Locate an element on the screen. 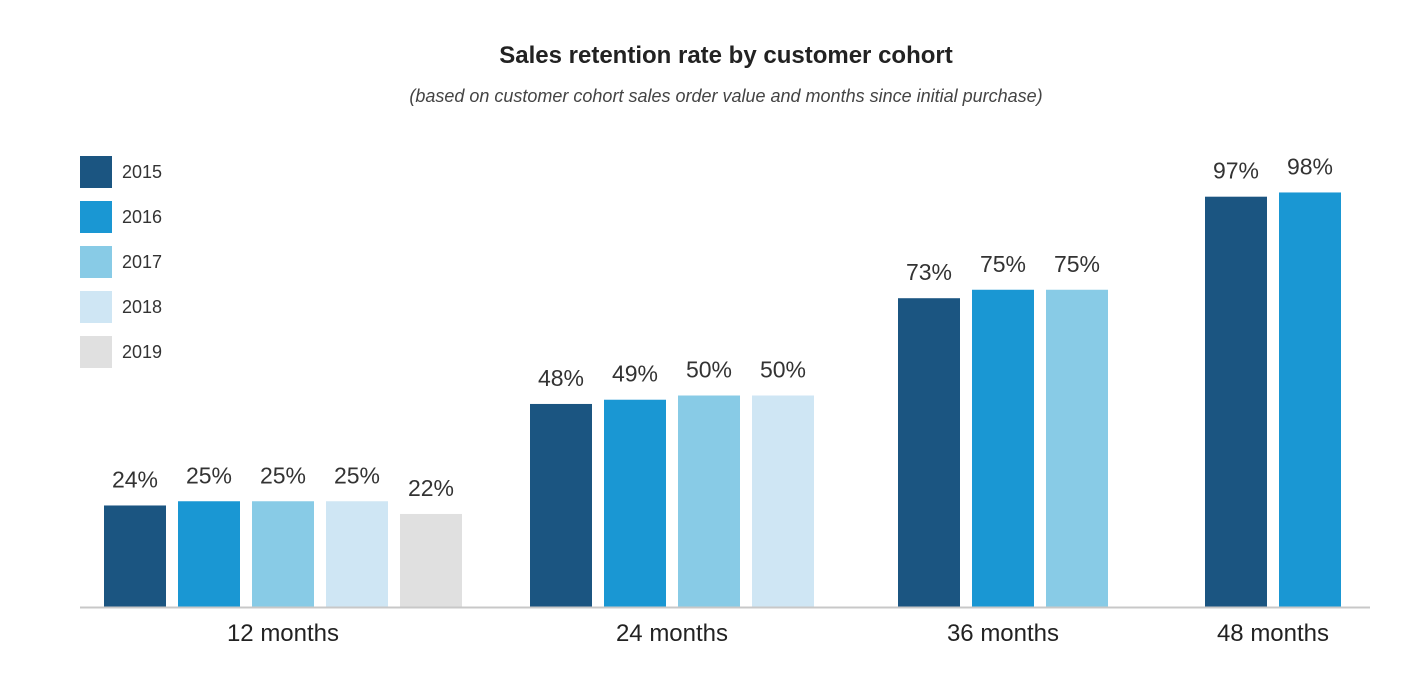  legend-label-2016: 2016 is located at coordinates (142, 217).